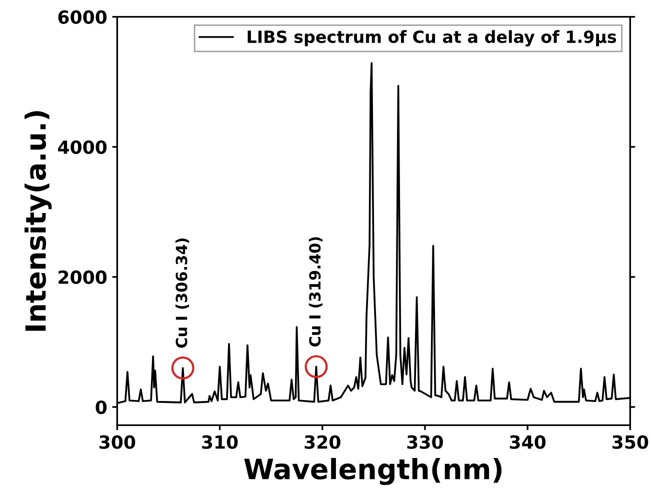 The width and height of the screenshot is (651, 495). What do you see at coordinates (82, 147) in the screenshot?
I see `y-tick-label: 4000` at bounding box center [82, 147].